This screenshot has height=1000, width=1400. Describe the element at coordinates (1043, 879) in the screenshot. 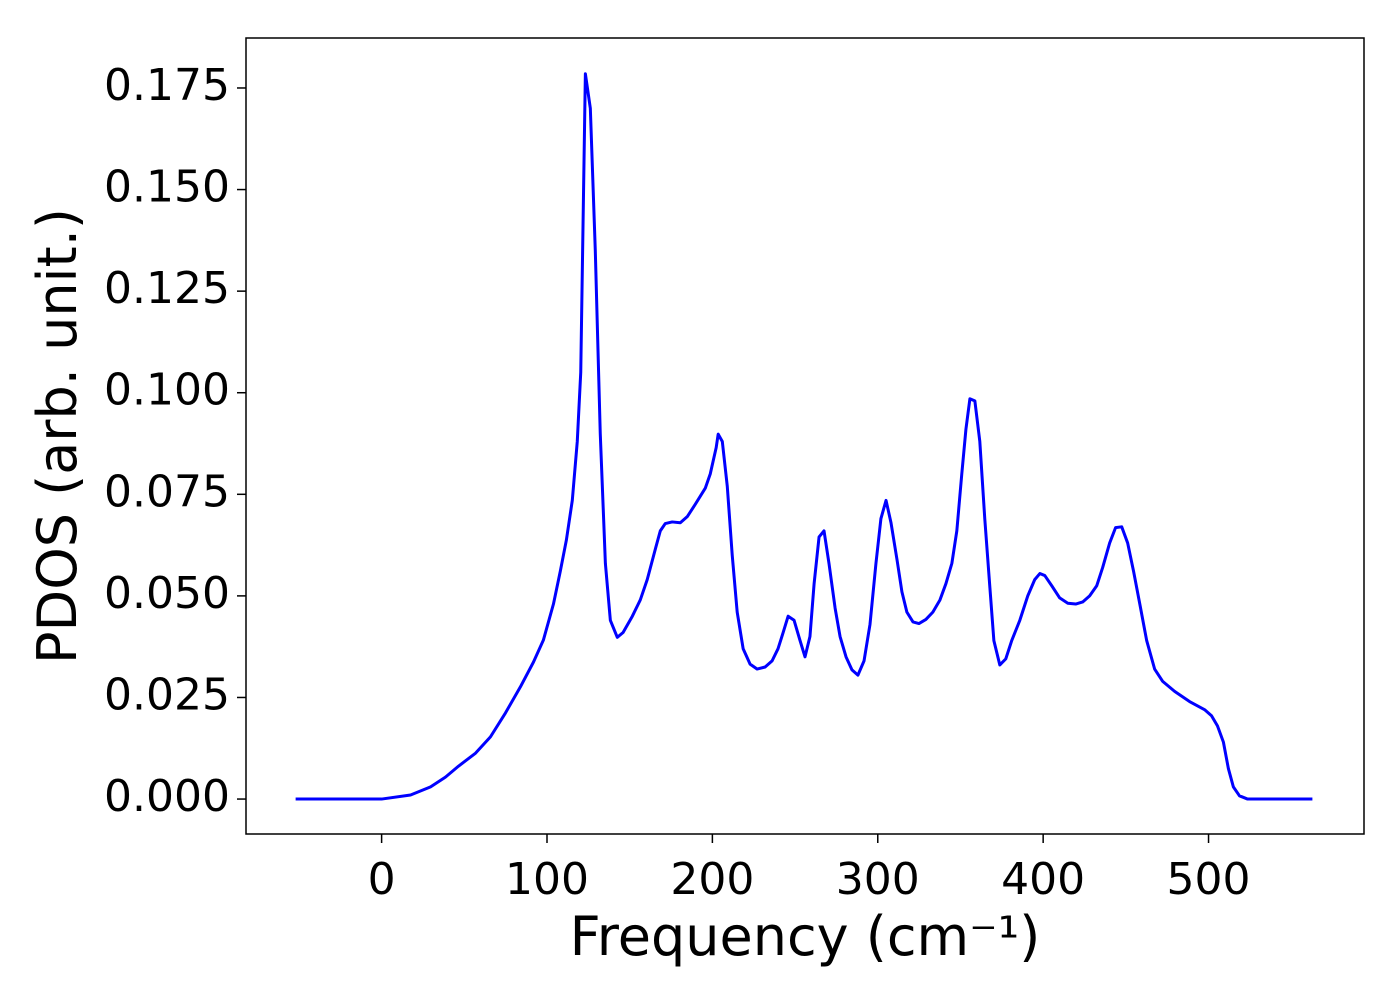

I see `x-tick-label: 400` at that location.